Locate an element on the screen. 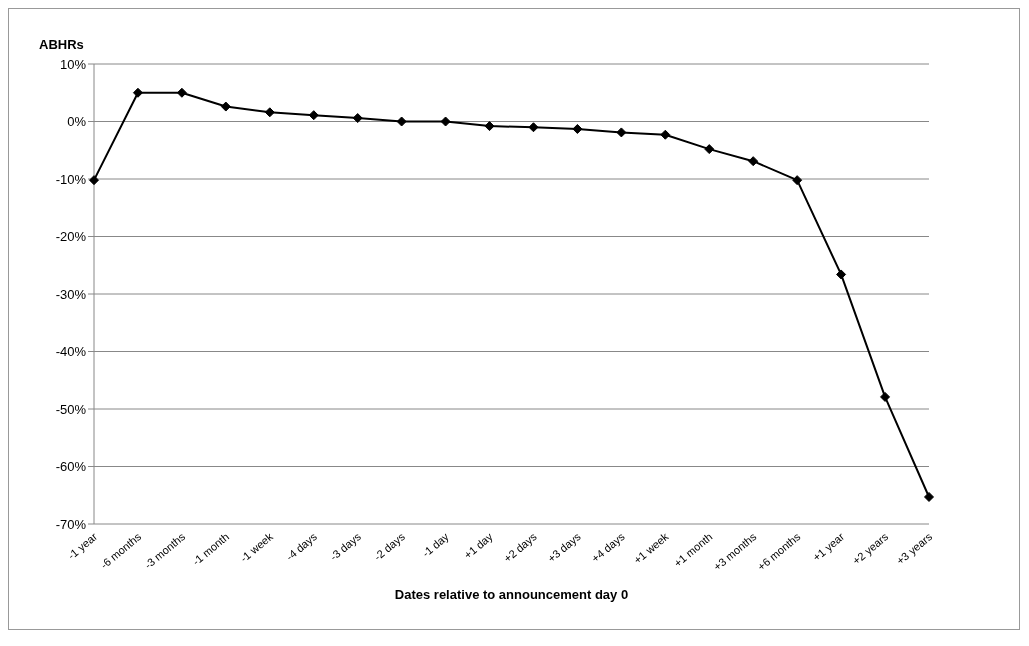 The height and width of the screenshot is (646, 1029). x-tick-label: +2 days is located at coordinates (520, 547).